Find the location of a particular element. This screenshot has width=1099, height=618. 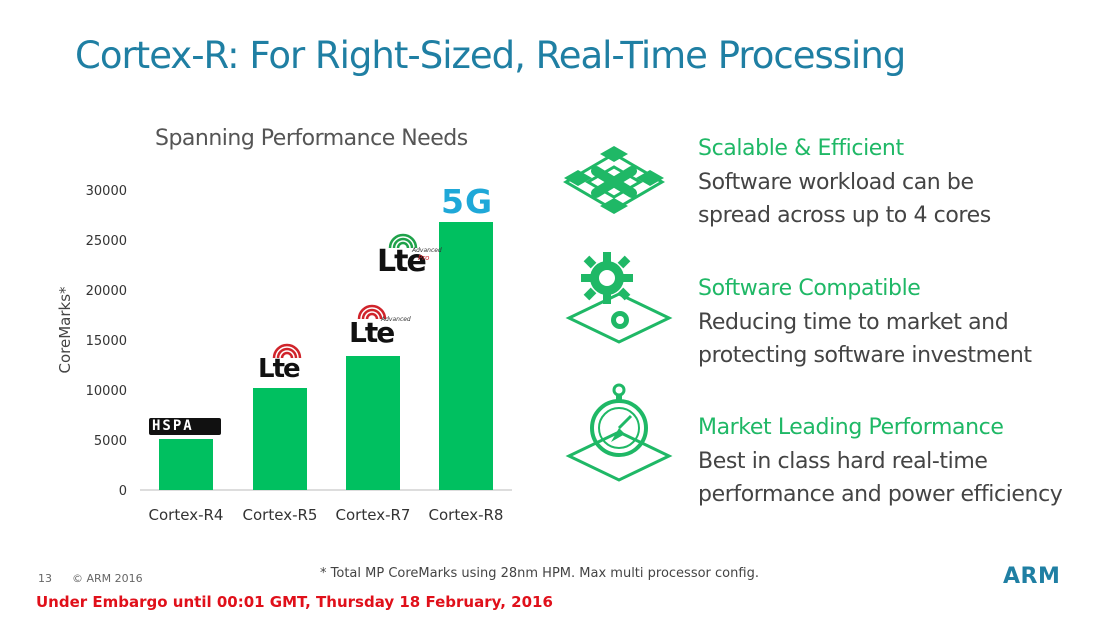

cross-cubes-icon is located at coordinates (614, 180).